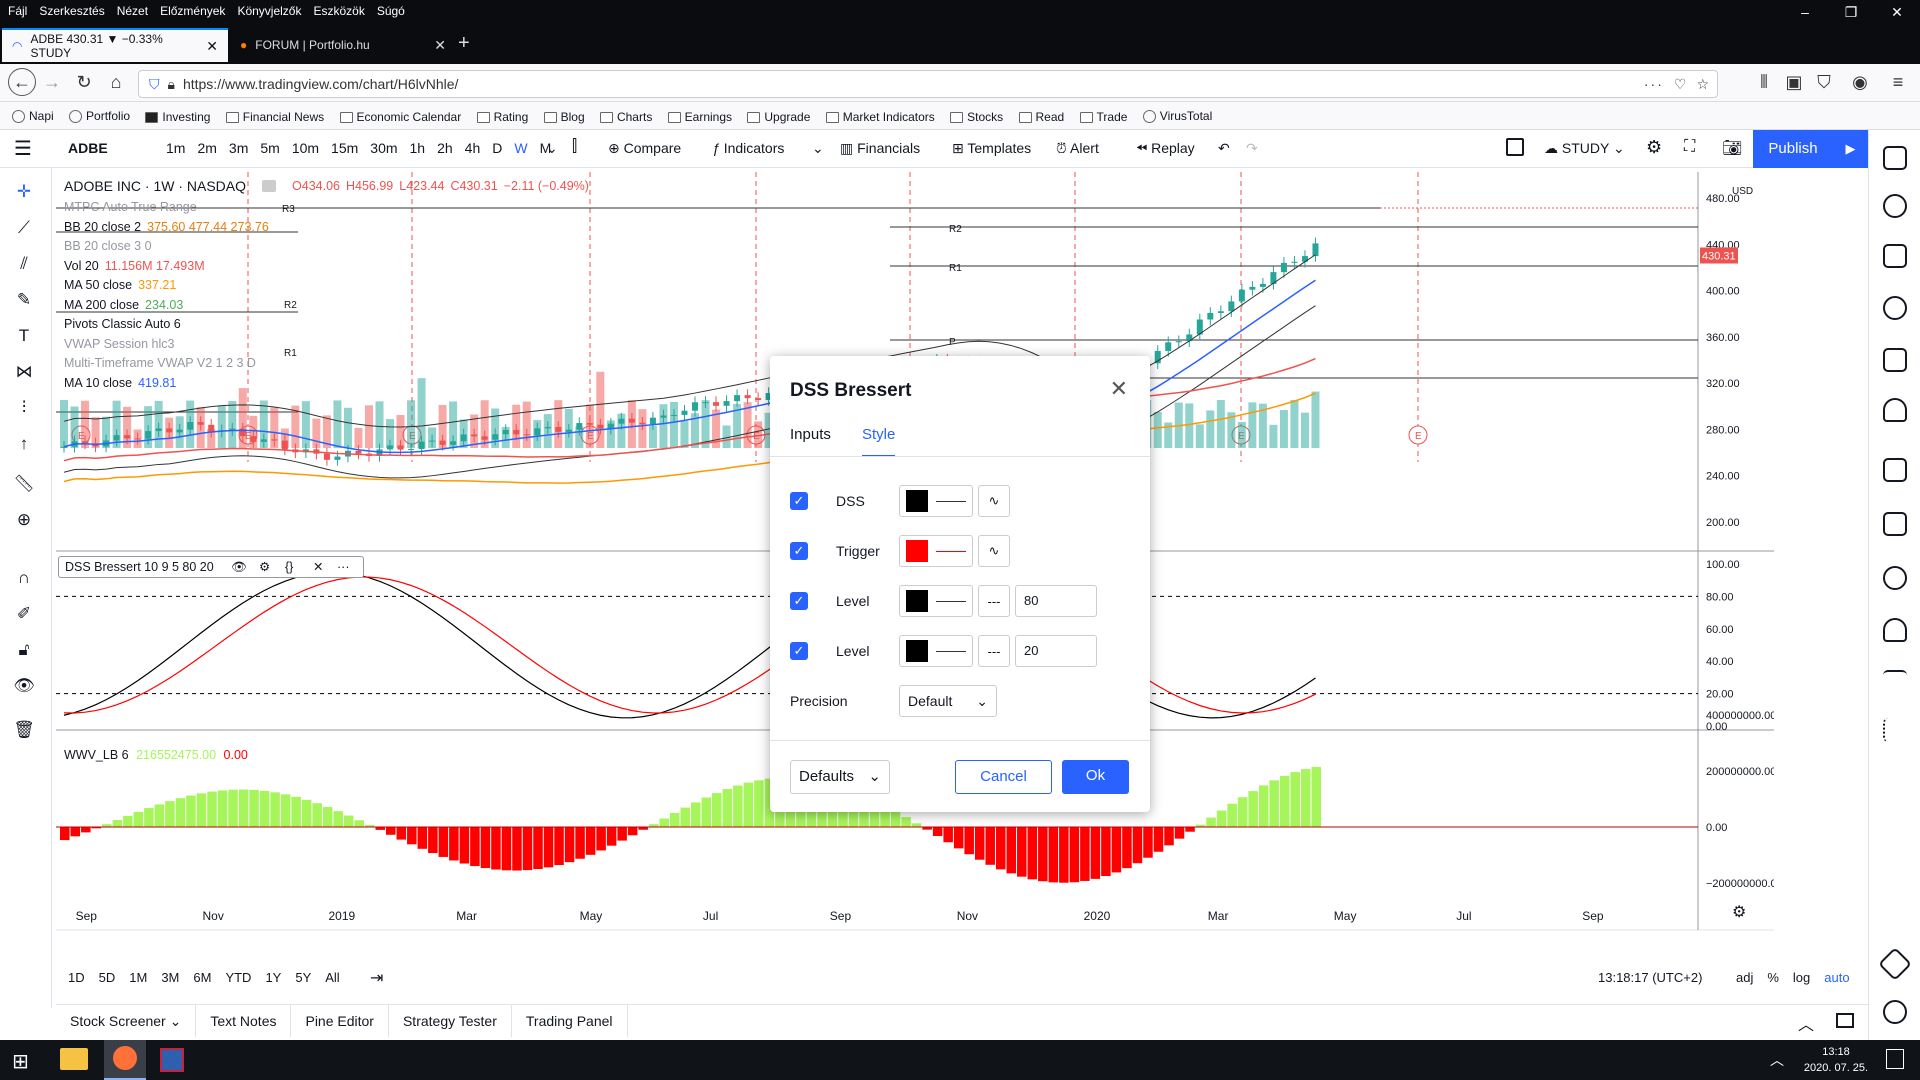  Describe the element at coordinates (318, 567) in the screenshot. I see `remove-icon: ✕` at that location.